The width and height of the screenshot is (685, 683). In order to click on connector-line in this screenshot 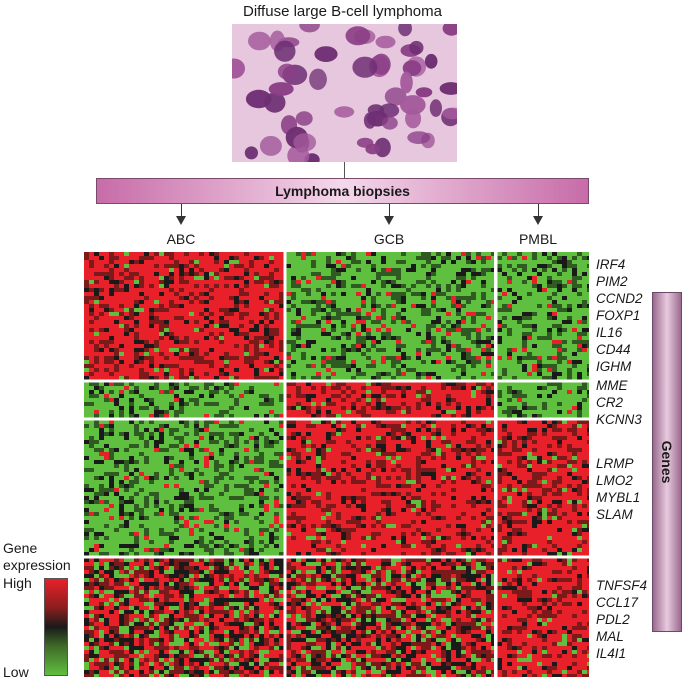, I will do `click(344, 170)`.